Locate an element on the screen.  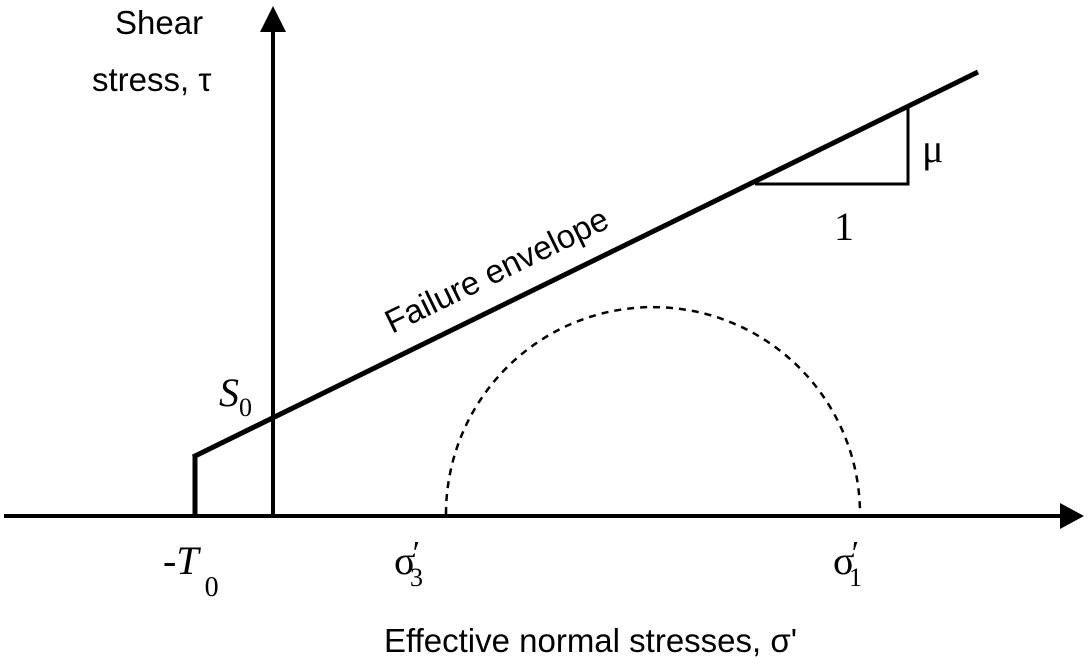
y-axis-arrowhead is located at coordinates (273, 19).